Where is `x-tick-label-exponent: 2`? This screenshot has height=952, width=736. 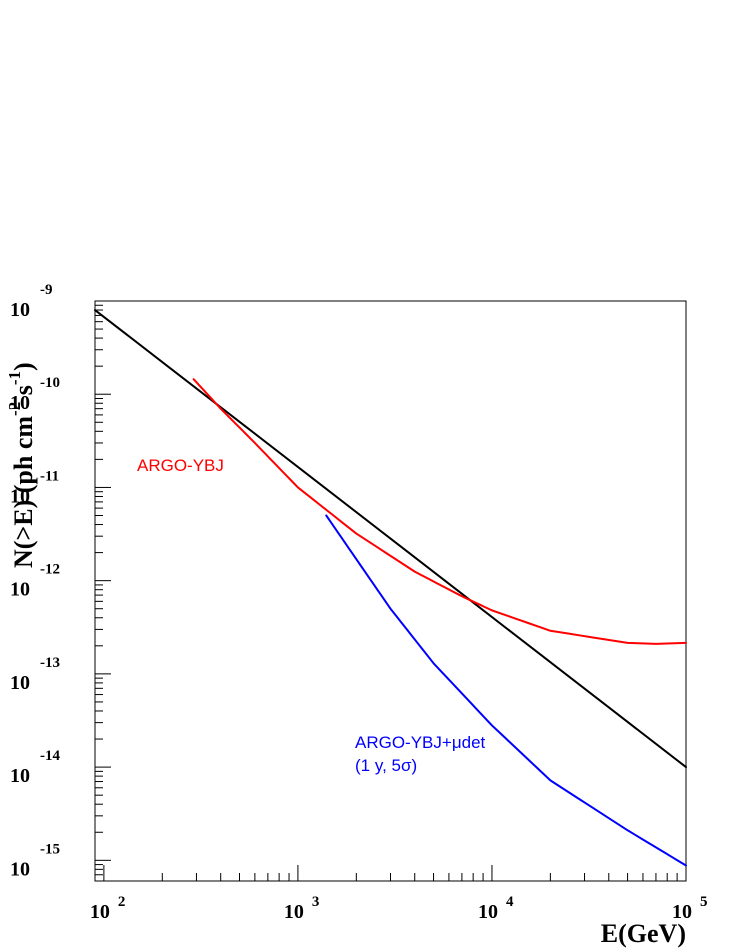 x-tick-label-exponent: 2 is located at coordinates (122, 902).